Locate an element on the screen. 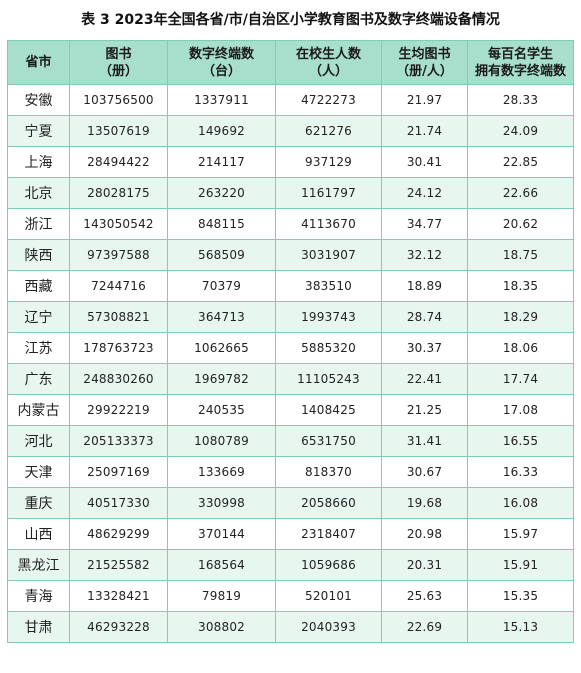 The image size is (581, 673). cell-books-per-student: 20.98 is located at coordinates (424, 534).